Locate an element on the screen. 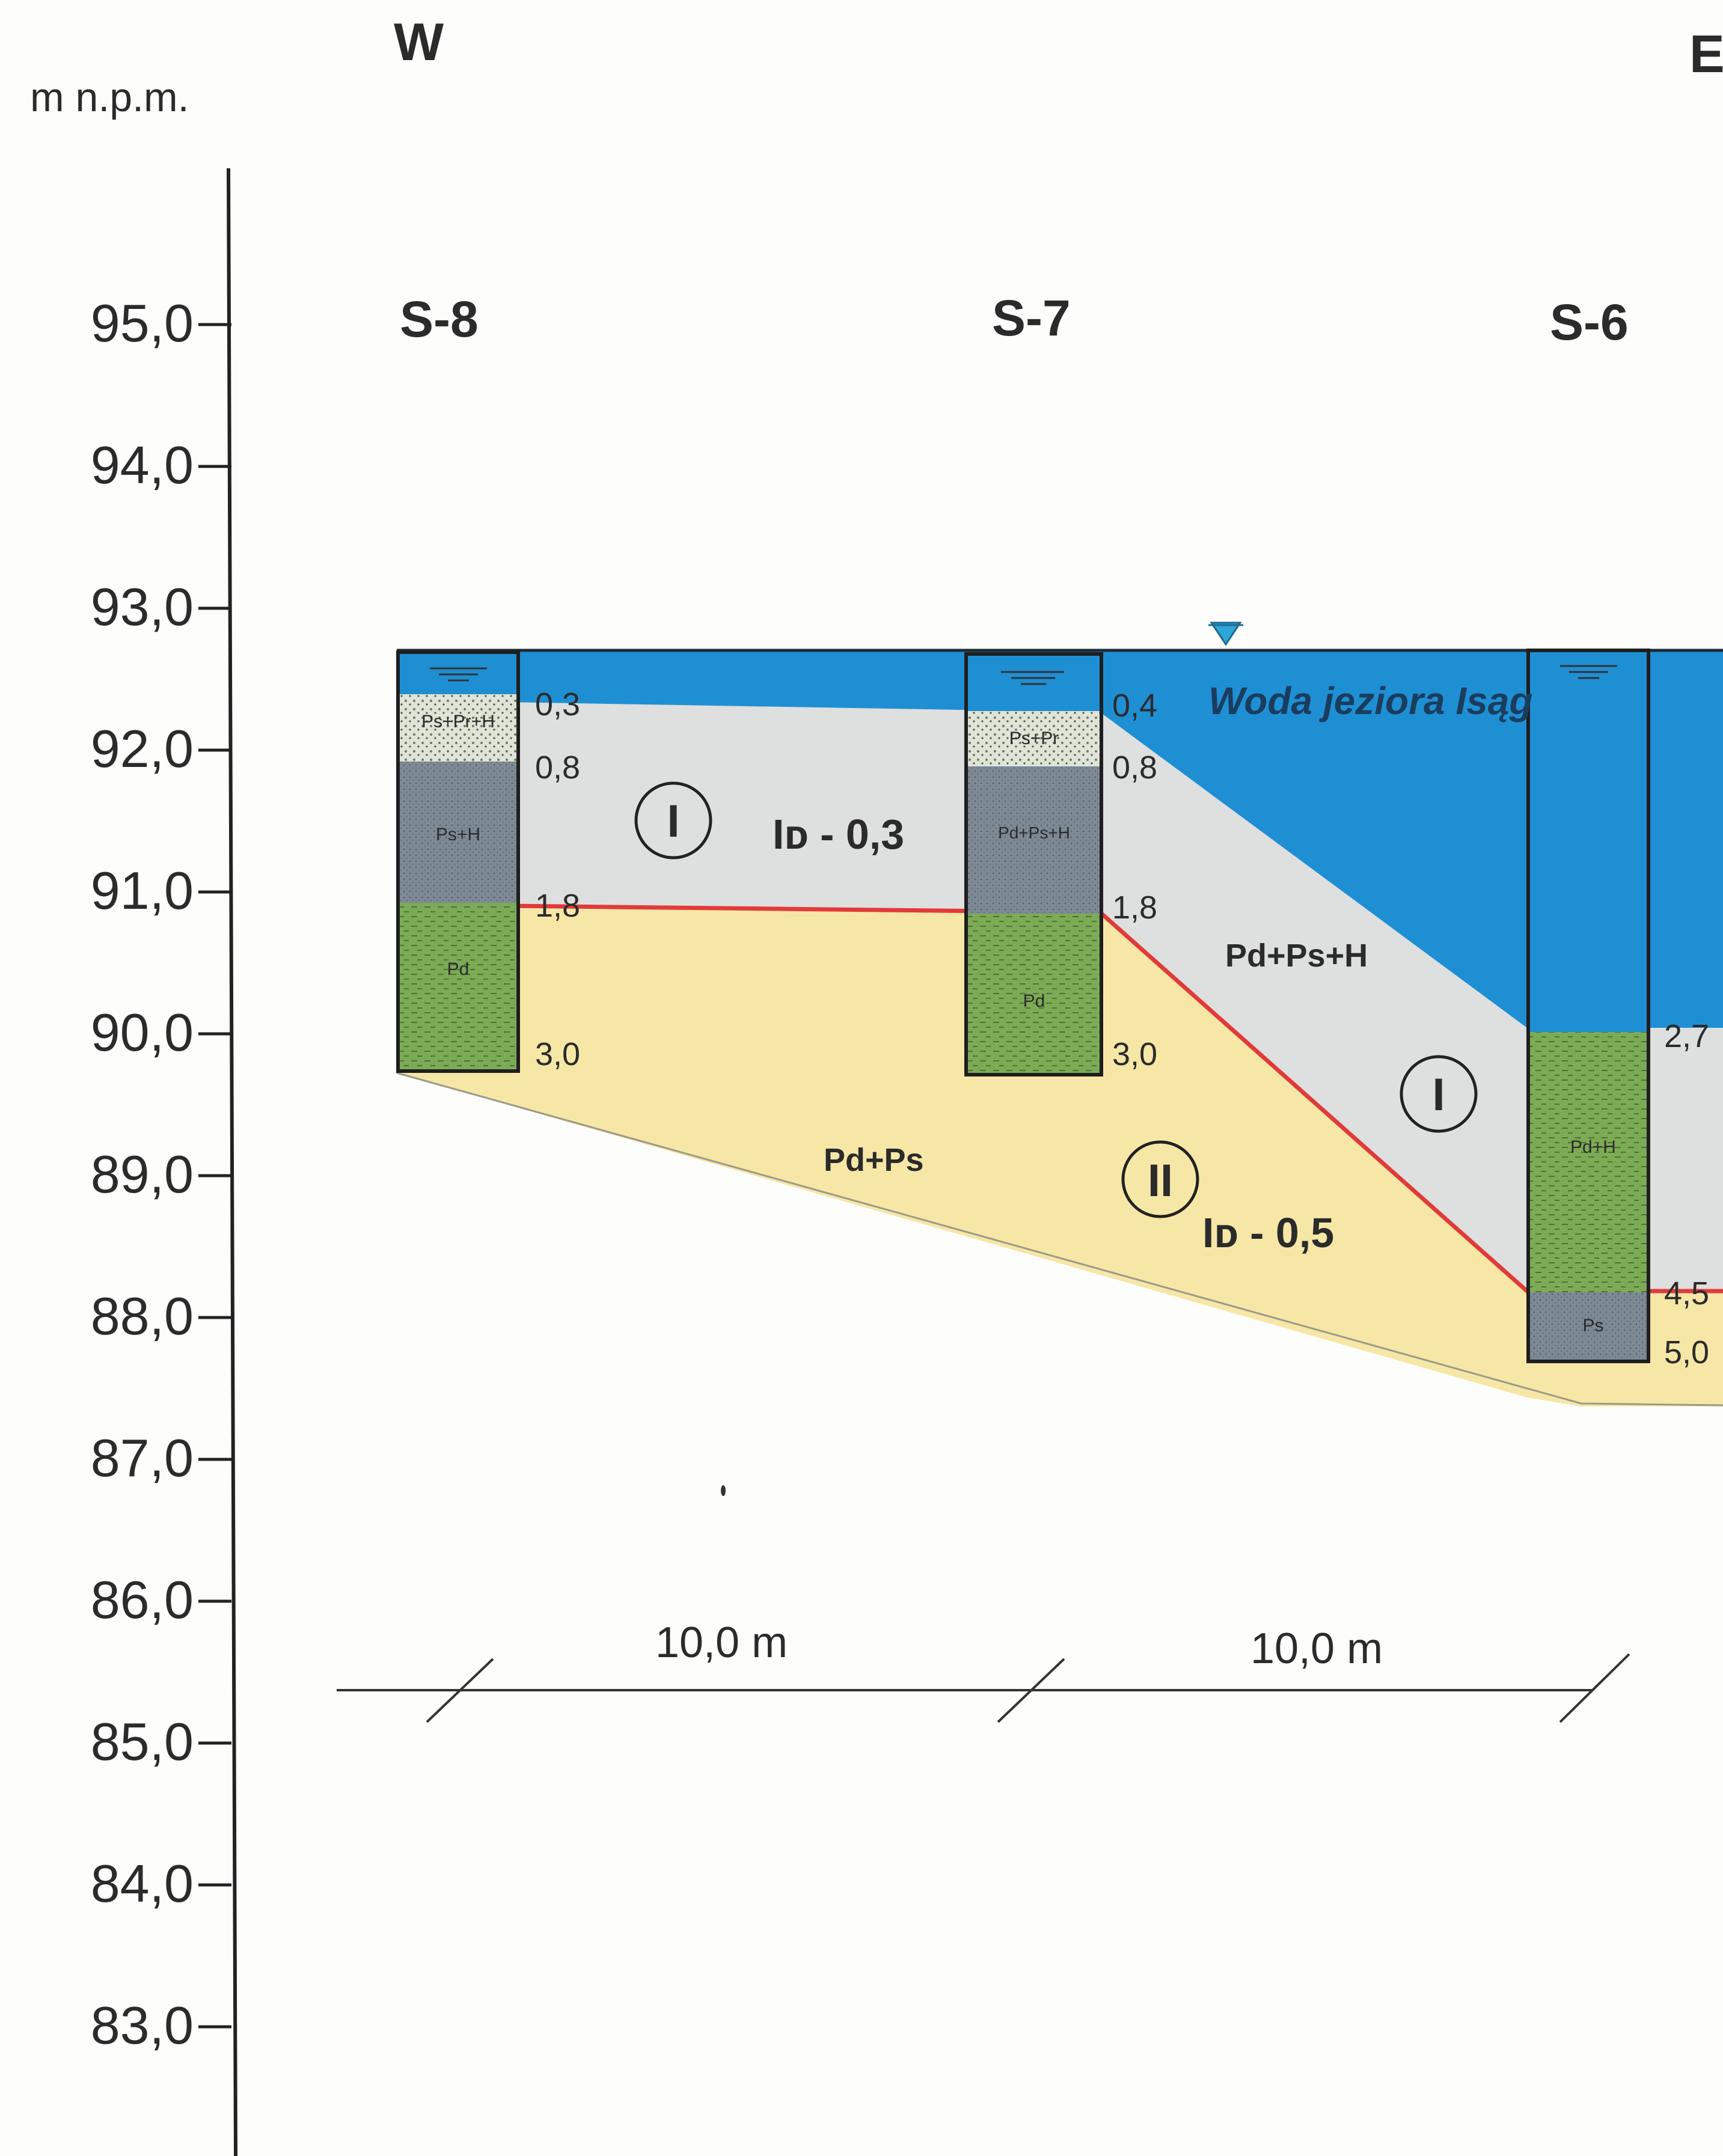  axis-tick-label: 89,0 is located at coordinates (142, 1174).